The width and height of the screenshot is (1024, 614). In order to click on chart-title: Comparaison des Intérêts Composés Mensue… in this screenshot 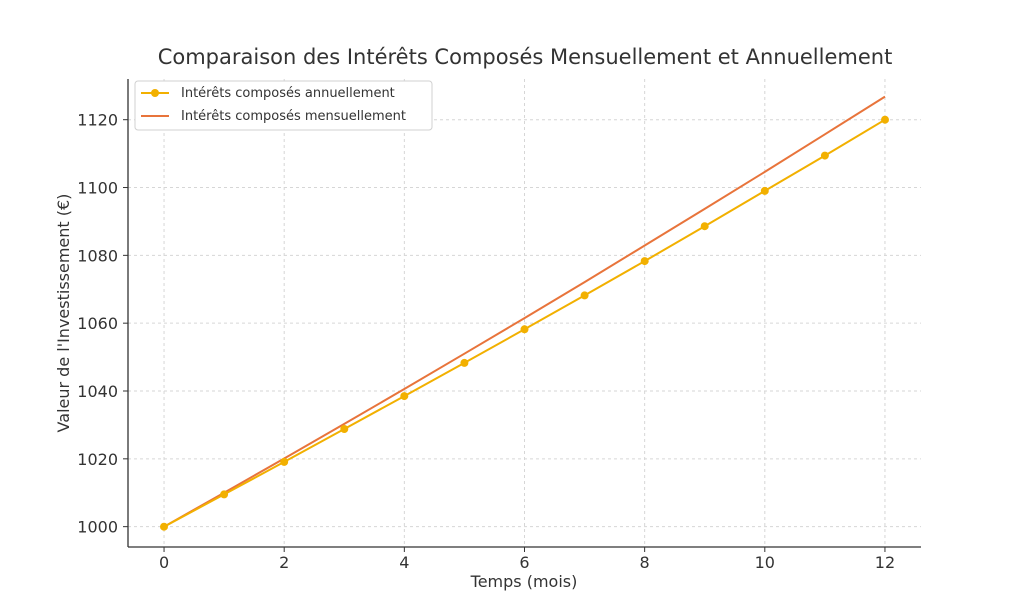, I will do `click(525, 57)`.